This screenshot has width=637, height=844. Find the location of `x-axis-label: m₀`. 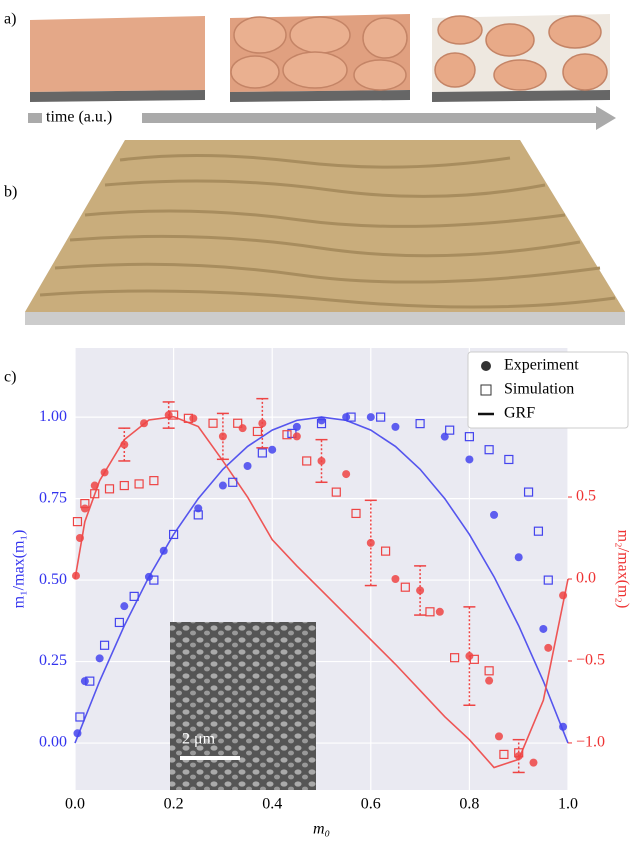

x-axis-label: m₀ is located at coordinates (321, 829).